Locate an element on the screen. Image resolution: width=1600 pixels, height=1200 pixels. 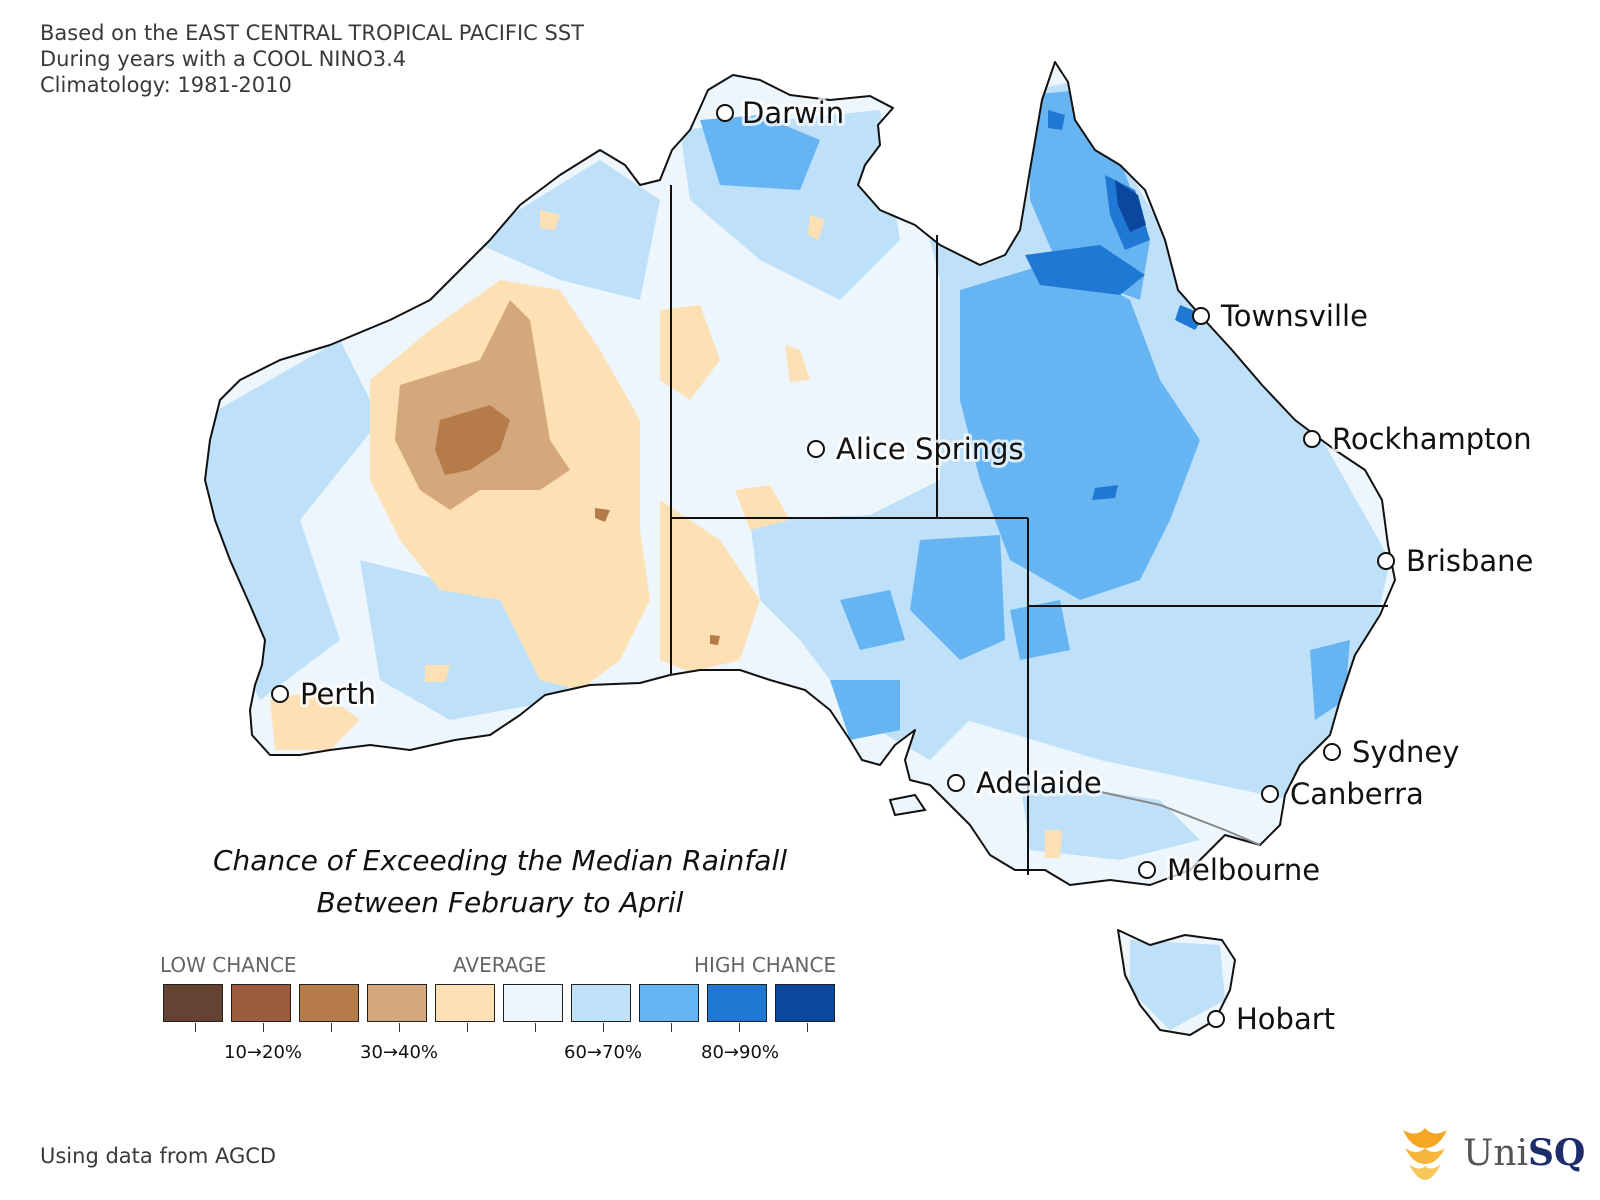
city-label: Townsville is located at coordinates (1294, 316).